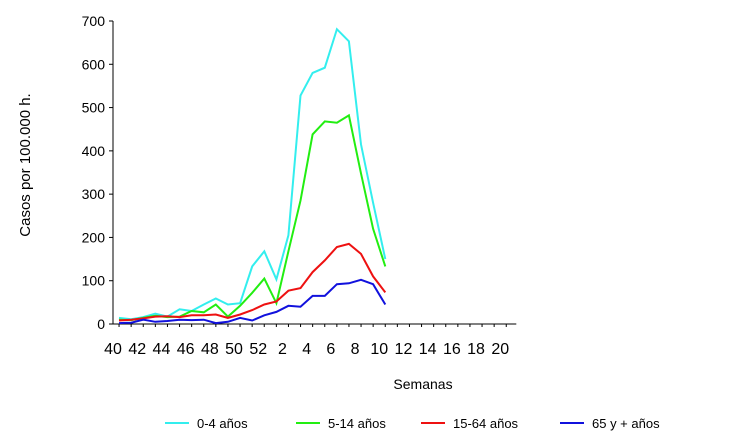 The height and width of the screenshot is (439, 741). What do you see at coordinates (97, 172) in the screenshot?
I see `y-ticks: 0 100 200 300 400 500 600 700` at bounding box center [97, 172].